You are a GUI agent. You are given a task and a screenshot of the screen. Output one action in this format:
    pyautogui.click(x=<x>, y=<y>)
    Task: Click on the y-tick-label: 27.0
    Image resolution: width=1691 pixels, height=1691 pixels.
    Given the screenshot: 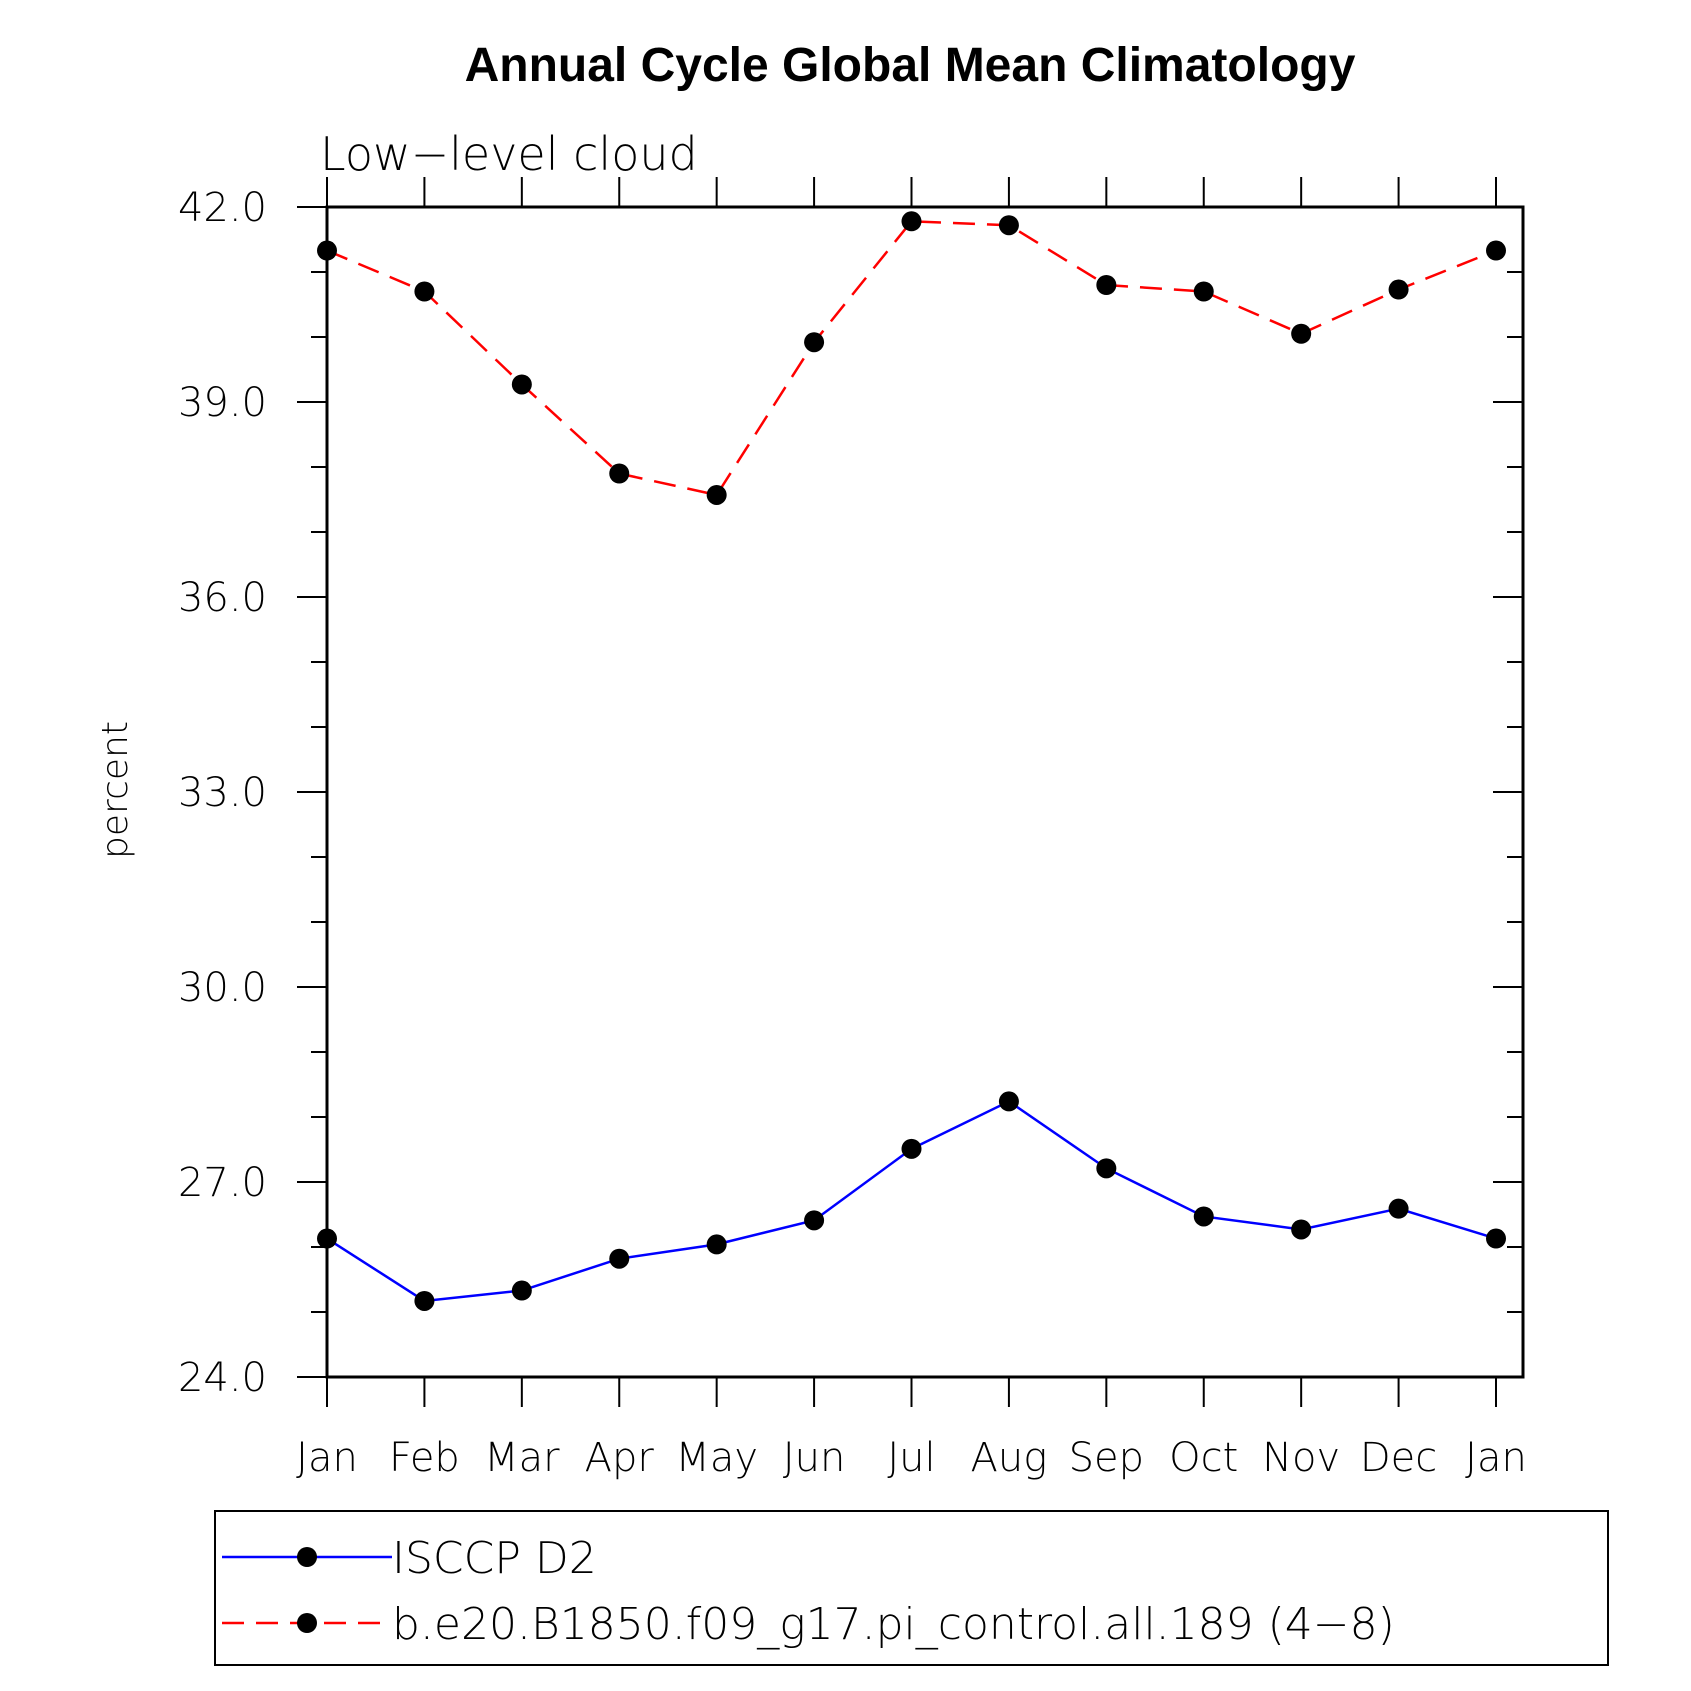 What is the action you would take?
    pyautogui.click(x=222, y=1183)
    